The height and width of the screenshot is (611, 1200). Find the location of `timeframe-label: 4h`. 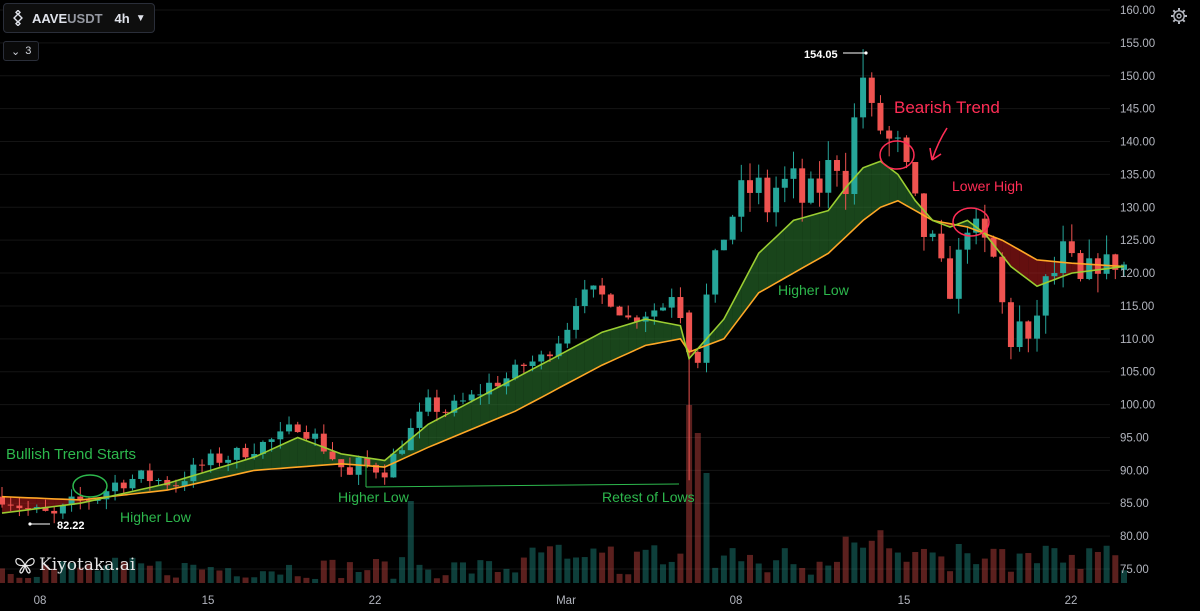

timeframe-label: 4h is located at coordinates (122, 18).